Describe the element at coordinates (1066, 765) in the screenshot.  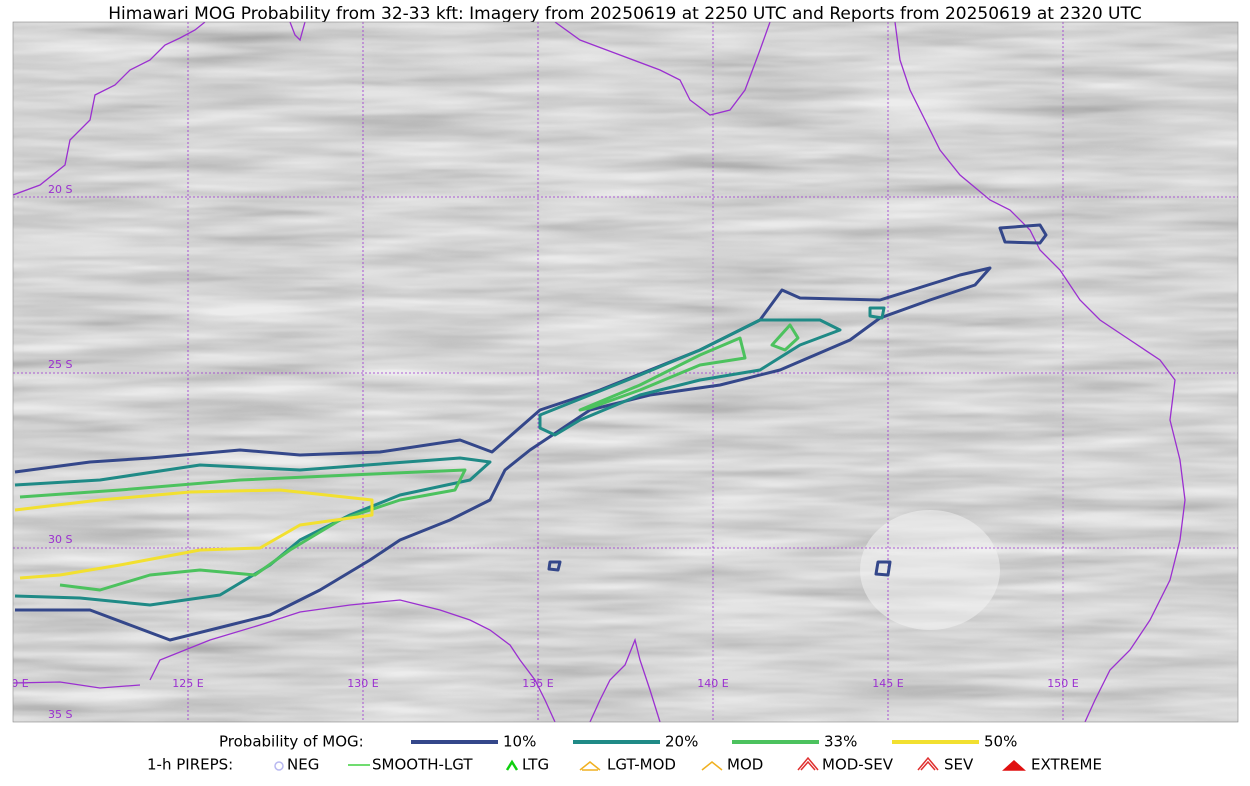
I see `pirep-label: EXTREME` at that location.